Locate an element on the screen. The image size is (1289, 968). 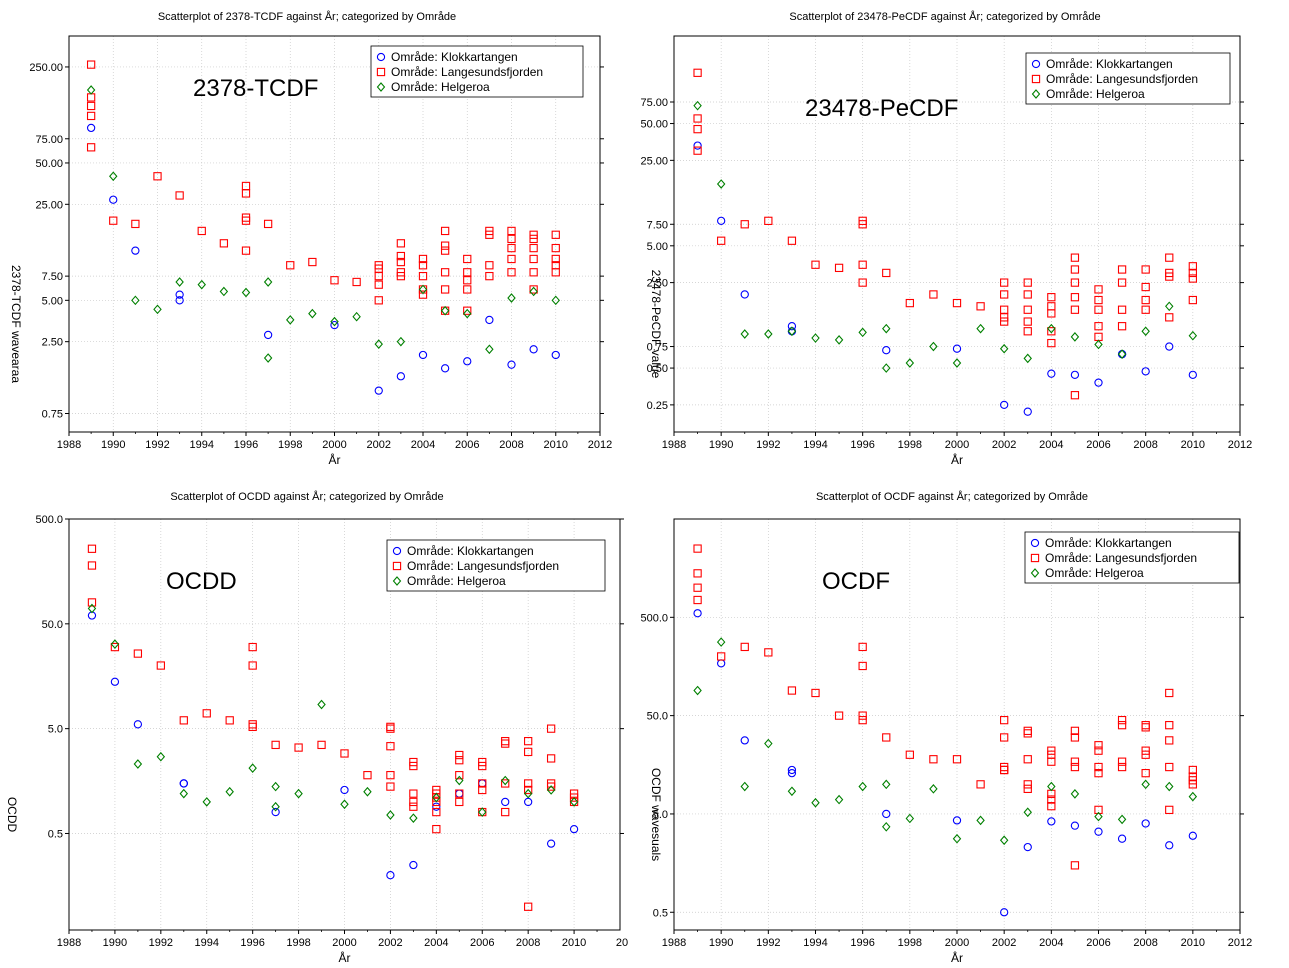
chart-overlay-label: OCDF is located at coordinates (856, 581).